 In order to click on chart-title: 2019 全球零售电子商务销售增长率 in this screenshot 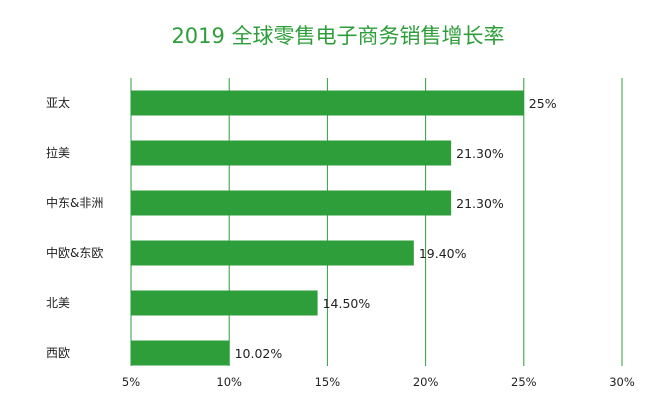, I will do `click(337, 36)`.